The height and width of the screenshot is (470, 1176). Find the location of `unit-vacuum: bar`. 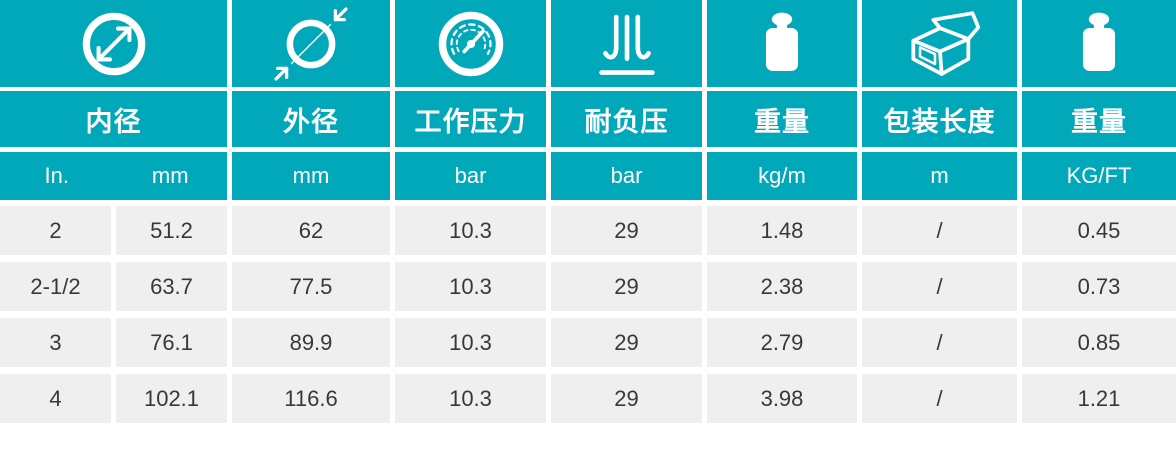

unit-vacuum: bar is located at coordinates (626, 176).